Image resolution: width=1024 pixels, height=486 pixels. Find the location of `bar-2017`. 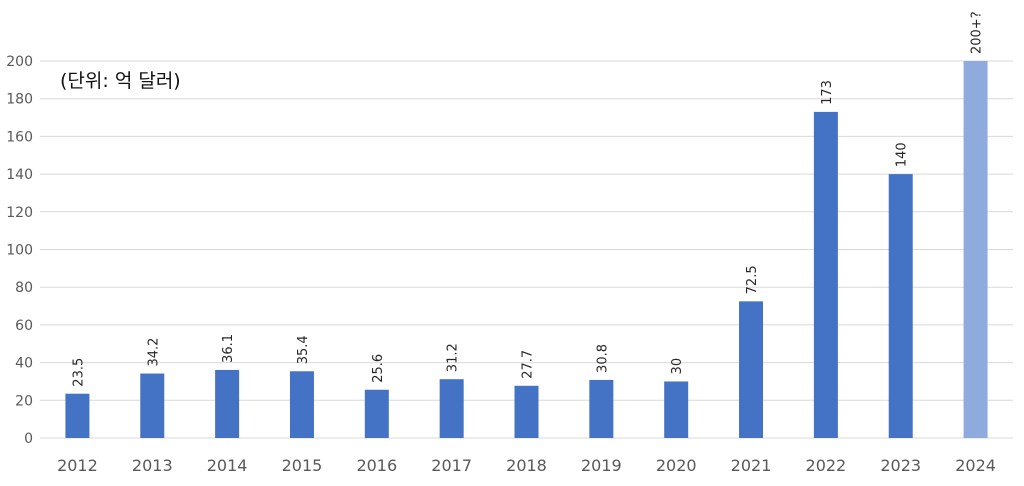

bar-2017 is located at coordinates (451, 408).